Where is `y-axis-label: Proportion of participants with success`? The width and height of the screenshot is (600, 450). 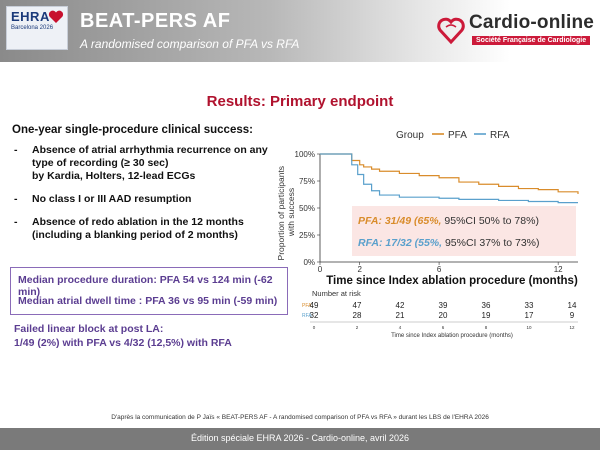 y-axis-label: Proportion of participants with success is located at coordinates (286, 212).